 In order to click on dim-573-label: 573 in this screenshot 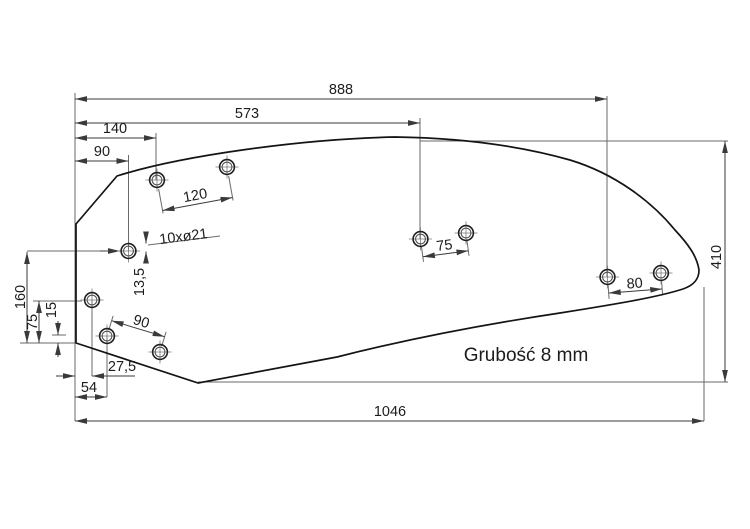, I will do `click(247, 114)`.